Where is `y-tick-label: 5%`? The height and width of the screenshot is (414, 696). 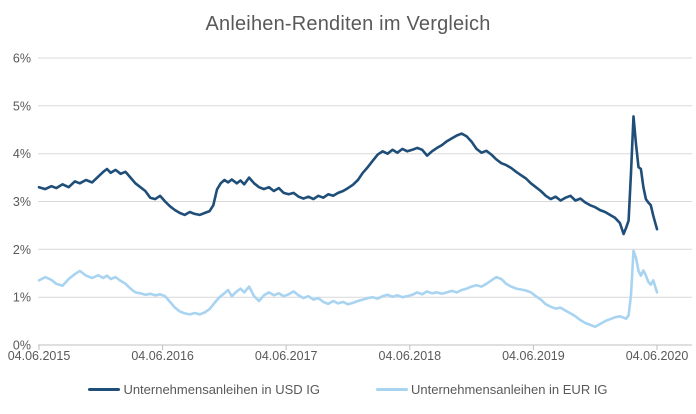 y-tick-label: 5% is located at coordinates (22, 106).